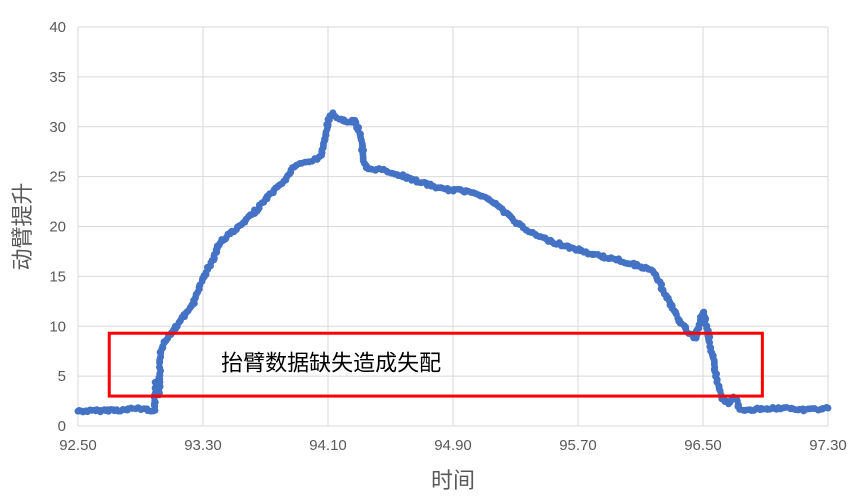 The image size is (866, 502). What do you see at coordinates (23, 226) in the screenshot?
I see `y-axis-title: 动臂提升` at bounding box center [23, 226].